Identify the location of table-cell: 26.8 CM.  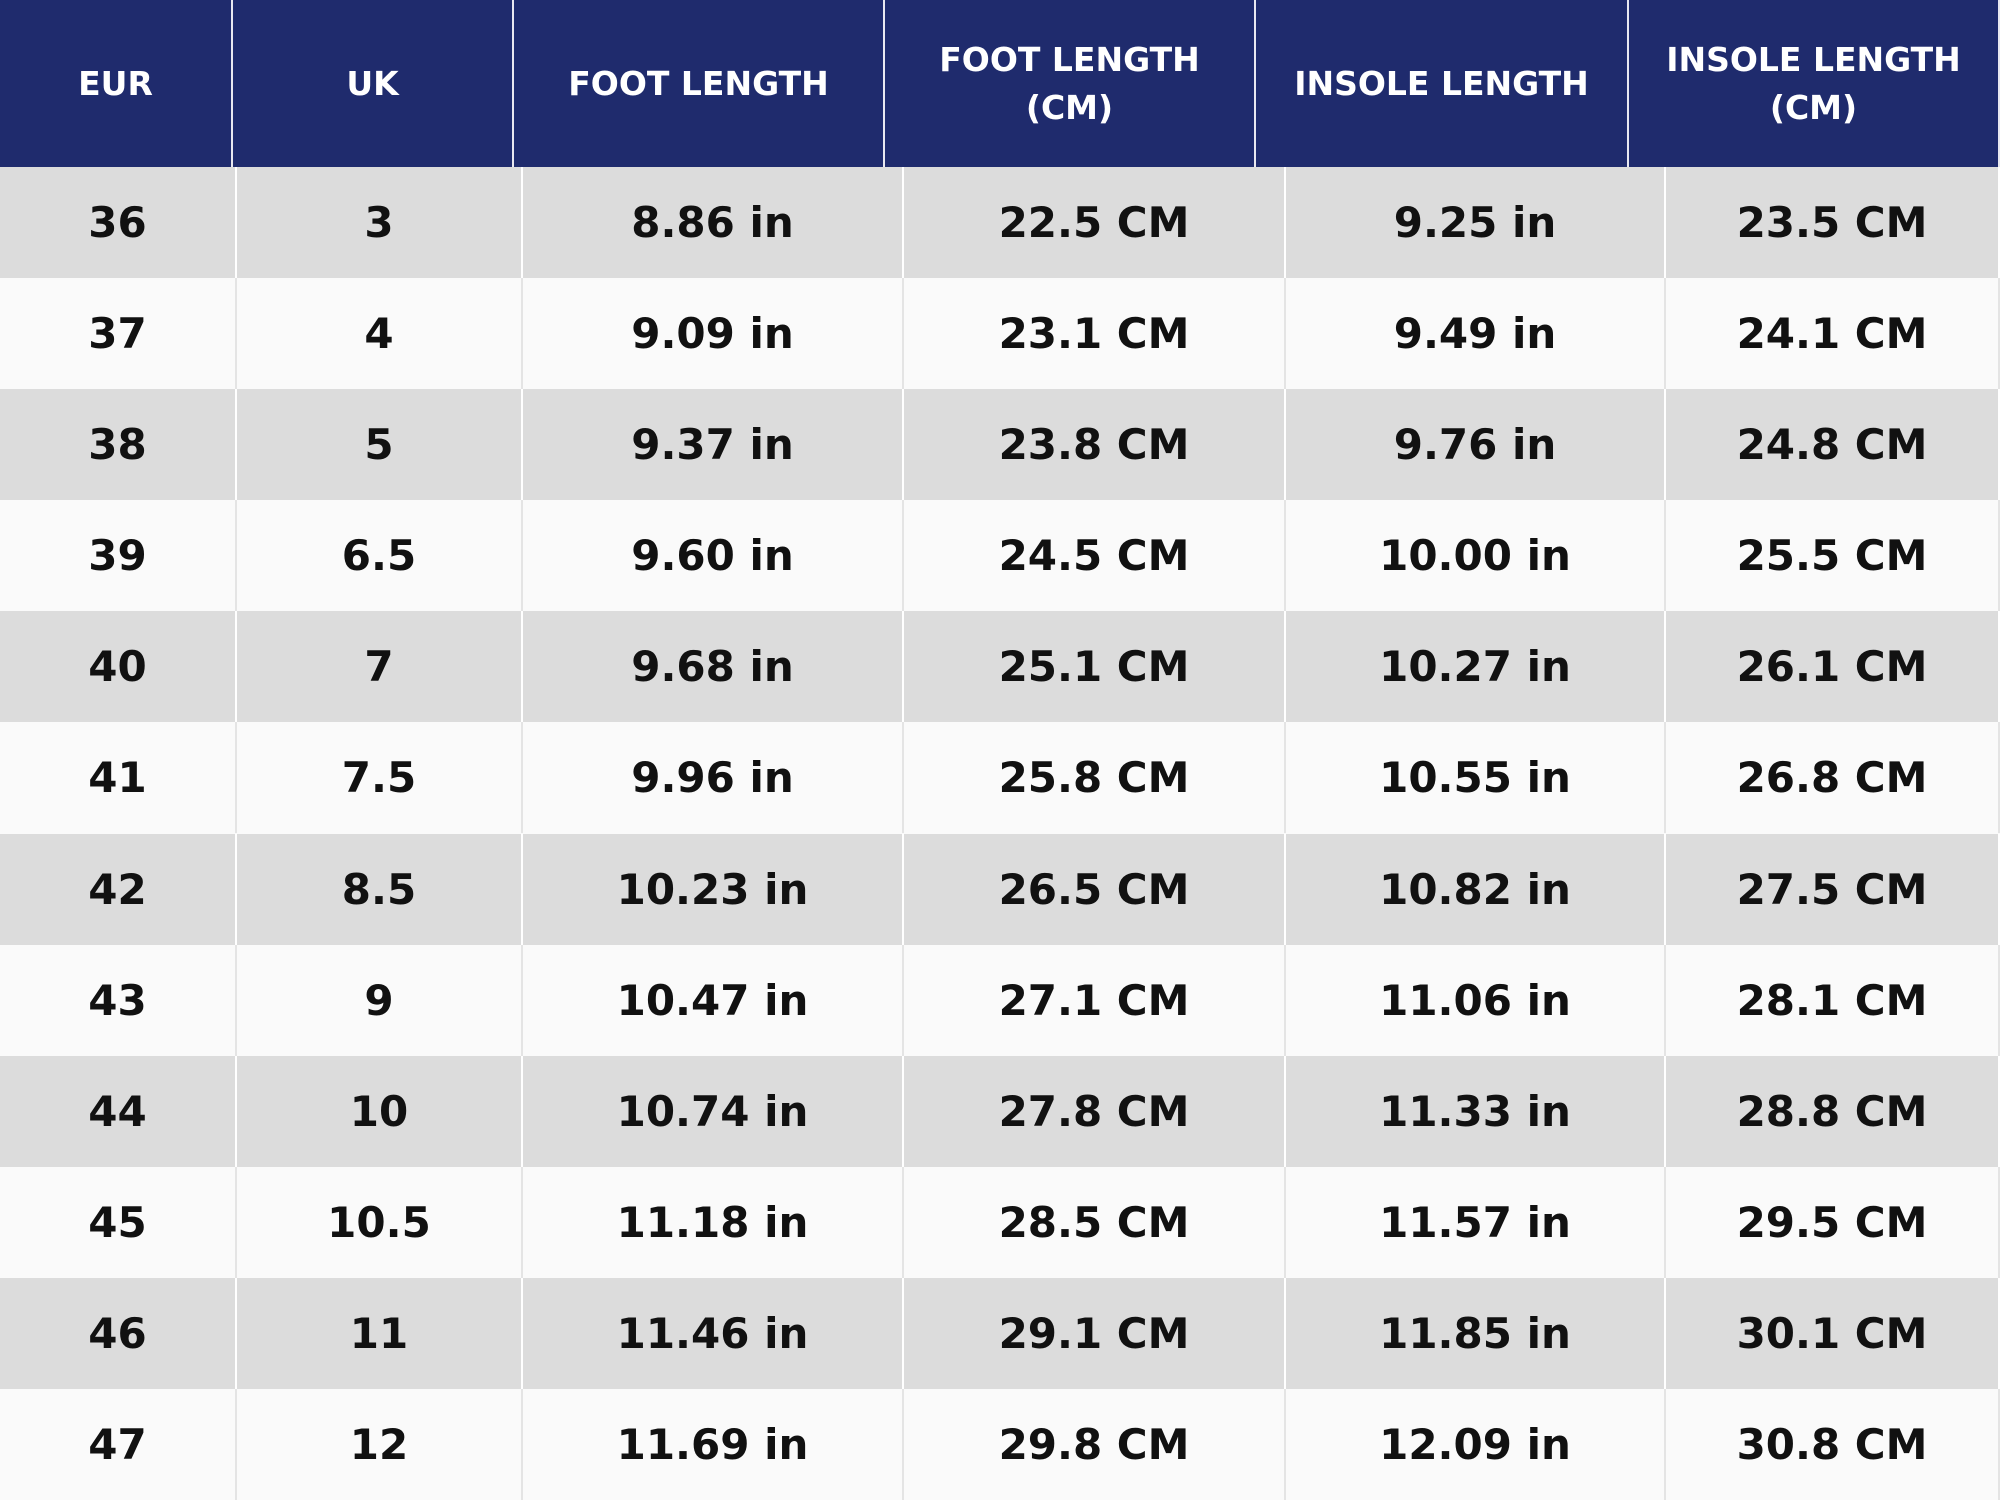
(1833, 778).